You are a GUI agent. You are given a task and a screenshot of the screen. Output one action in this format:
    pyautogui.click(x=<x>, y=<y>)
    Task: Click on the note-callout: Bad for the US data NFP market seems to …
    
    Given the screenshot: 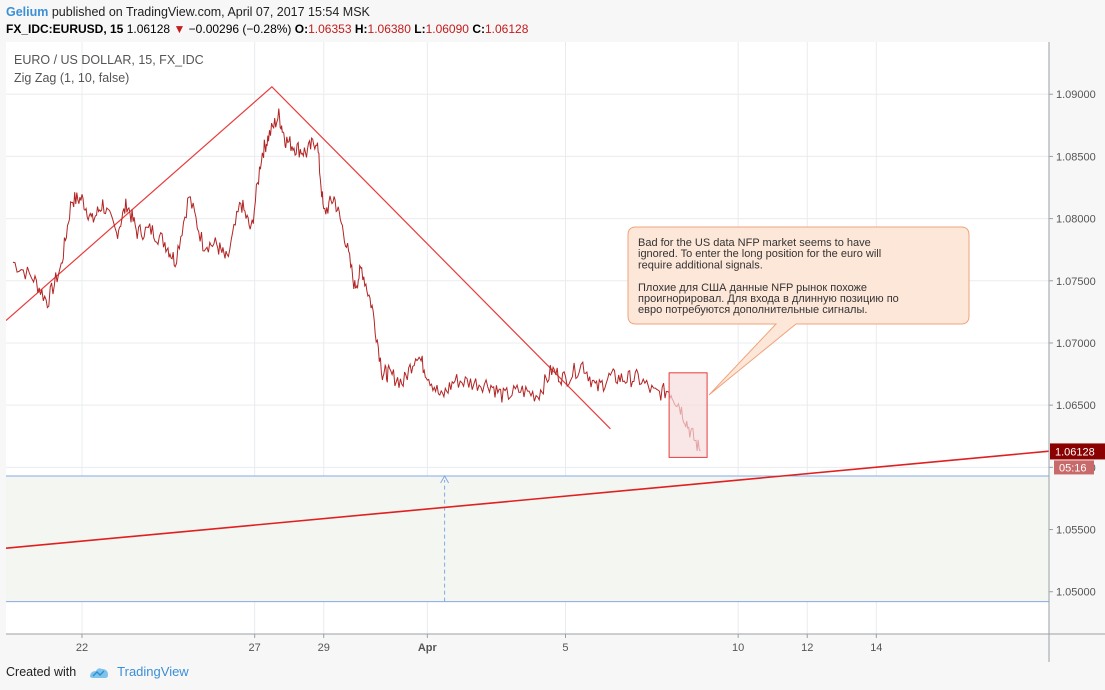 What is the action you would take?
    pyautogui.click(x=798, y=311)
    